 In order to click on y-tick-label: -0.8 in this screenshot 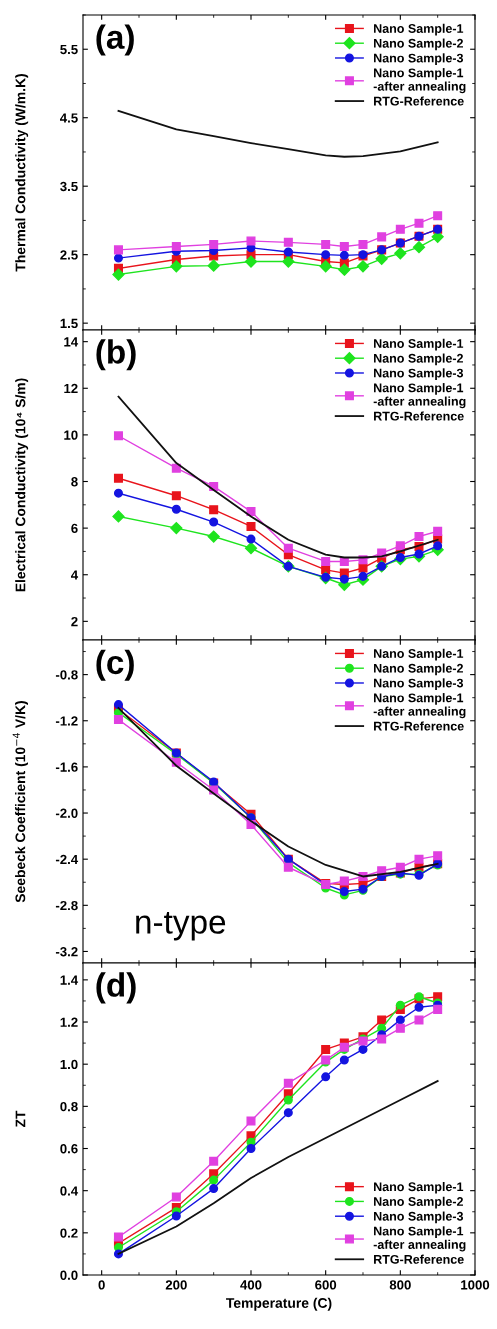, I will do `click(66, 675)`.